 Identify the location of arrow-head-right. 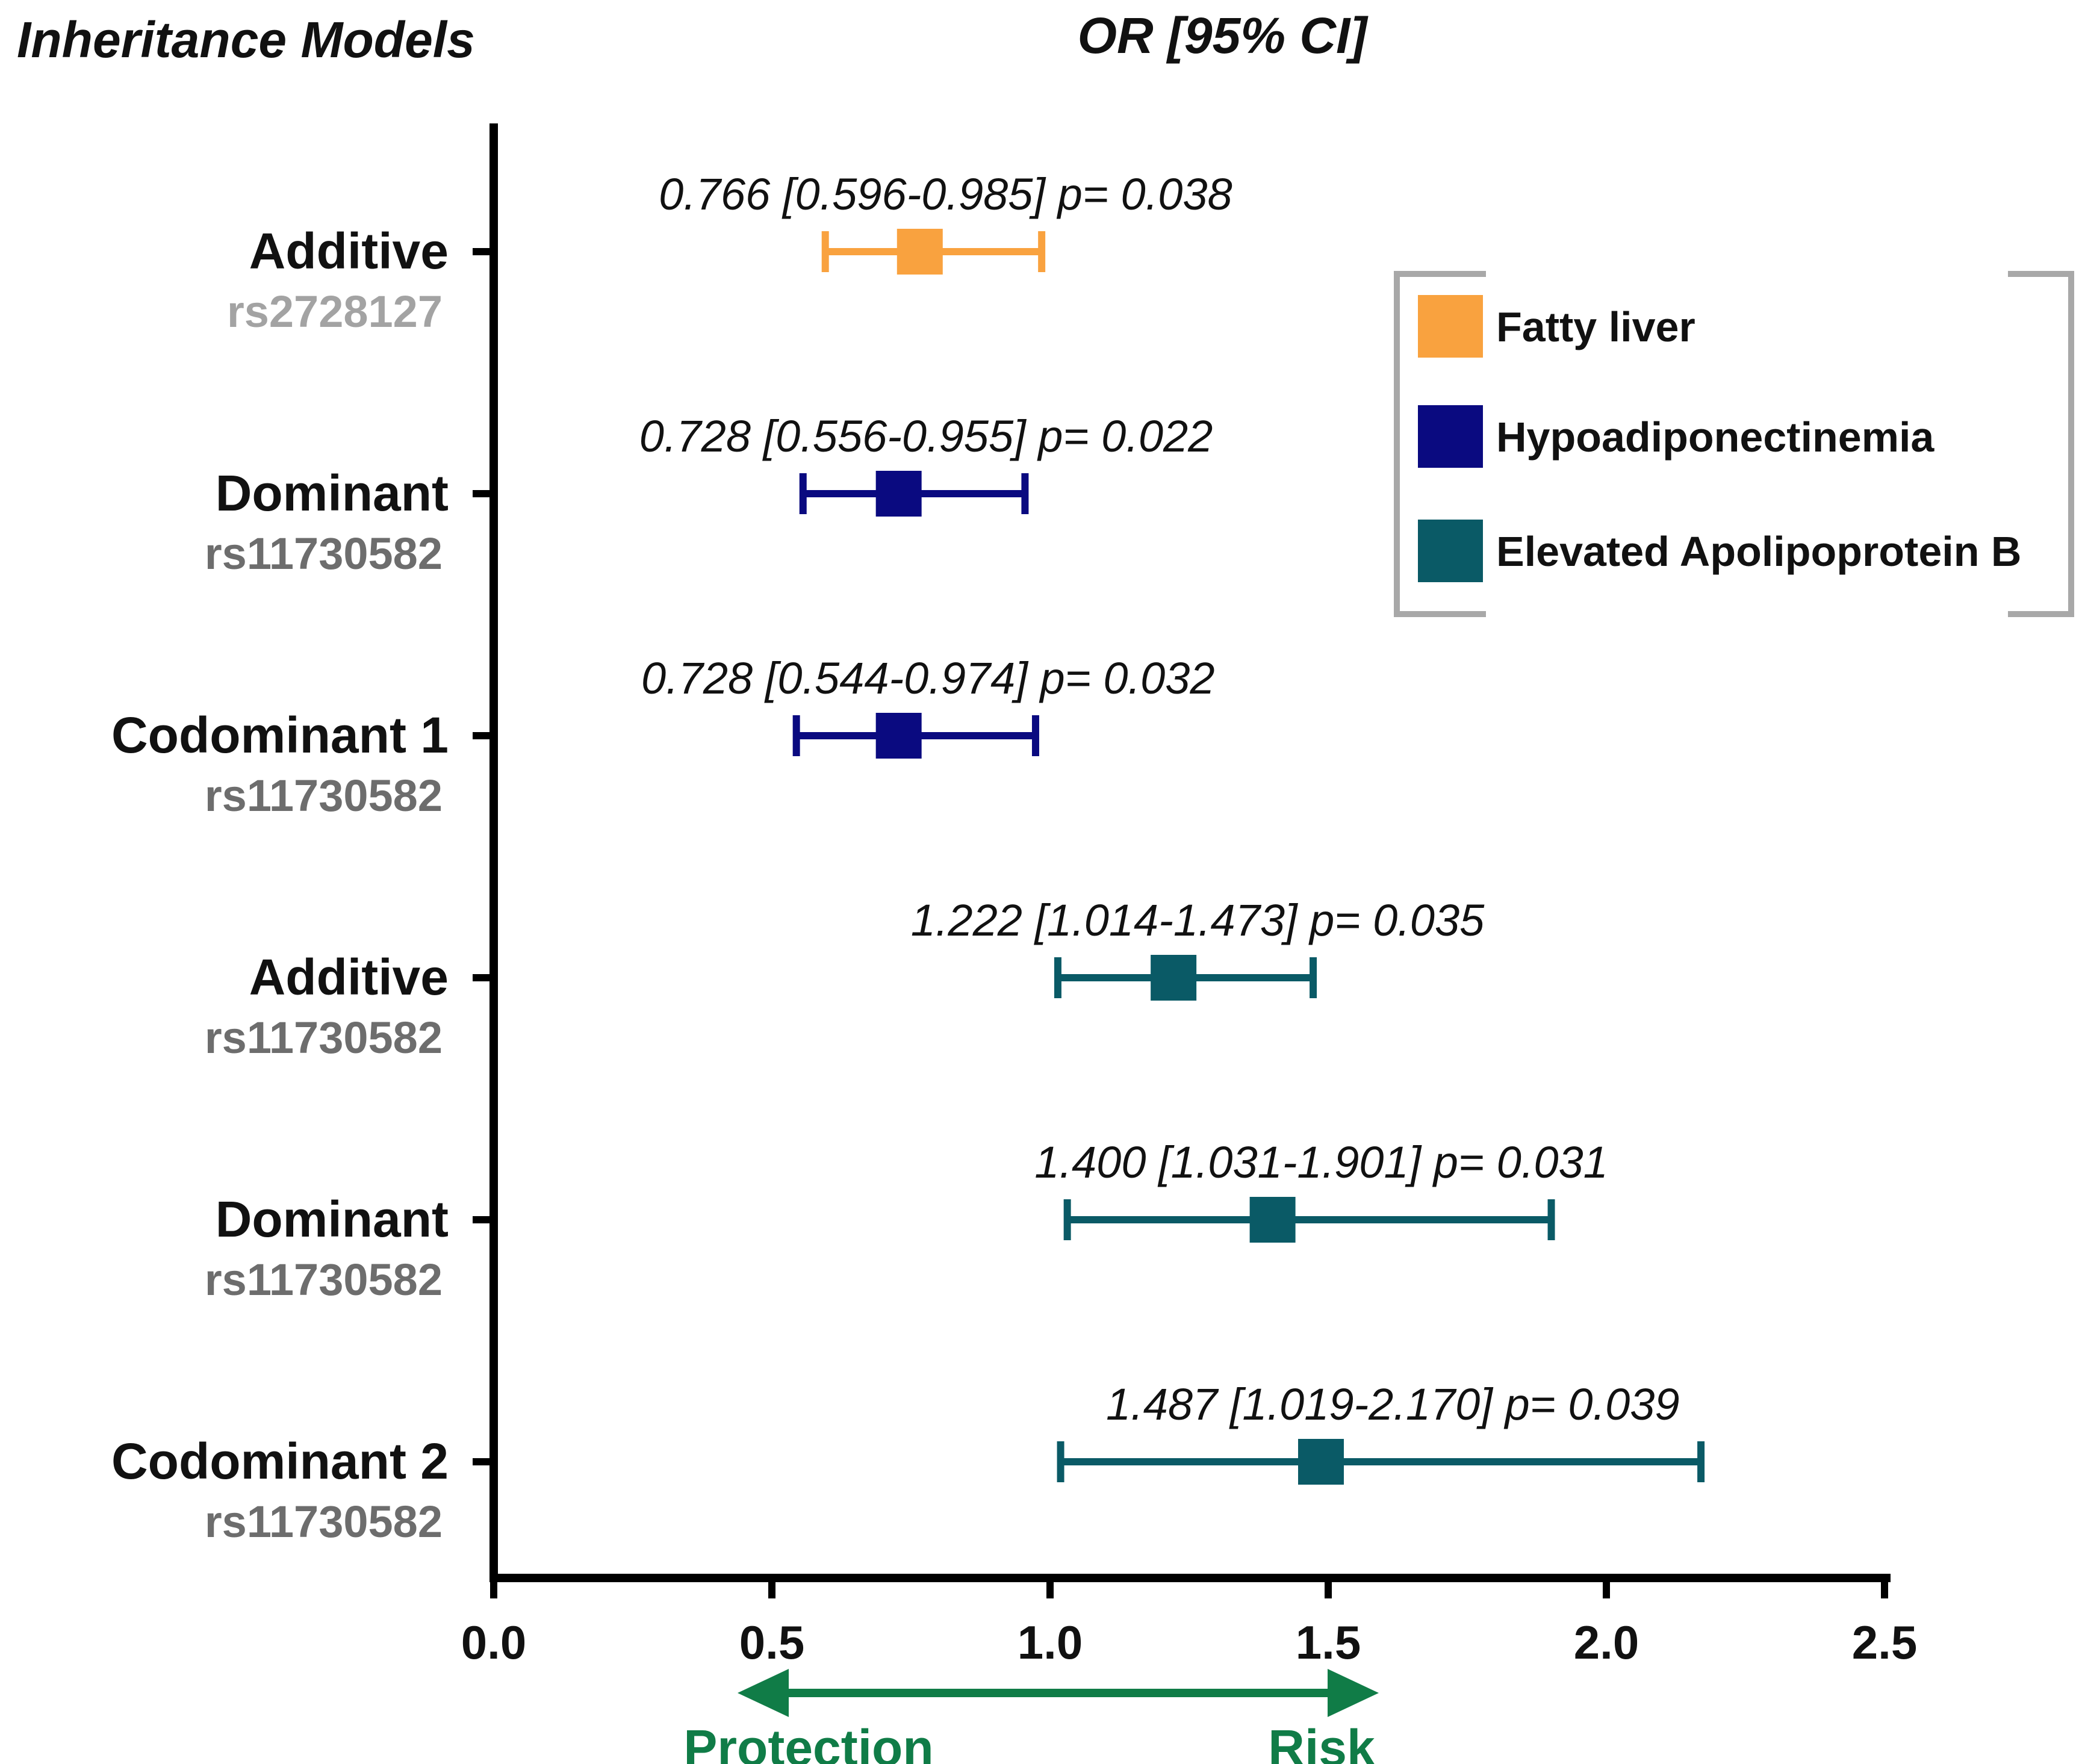
(1353, 1693).